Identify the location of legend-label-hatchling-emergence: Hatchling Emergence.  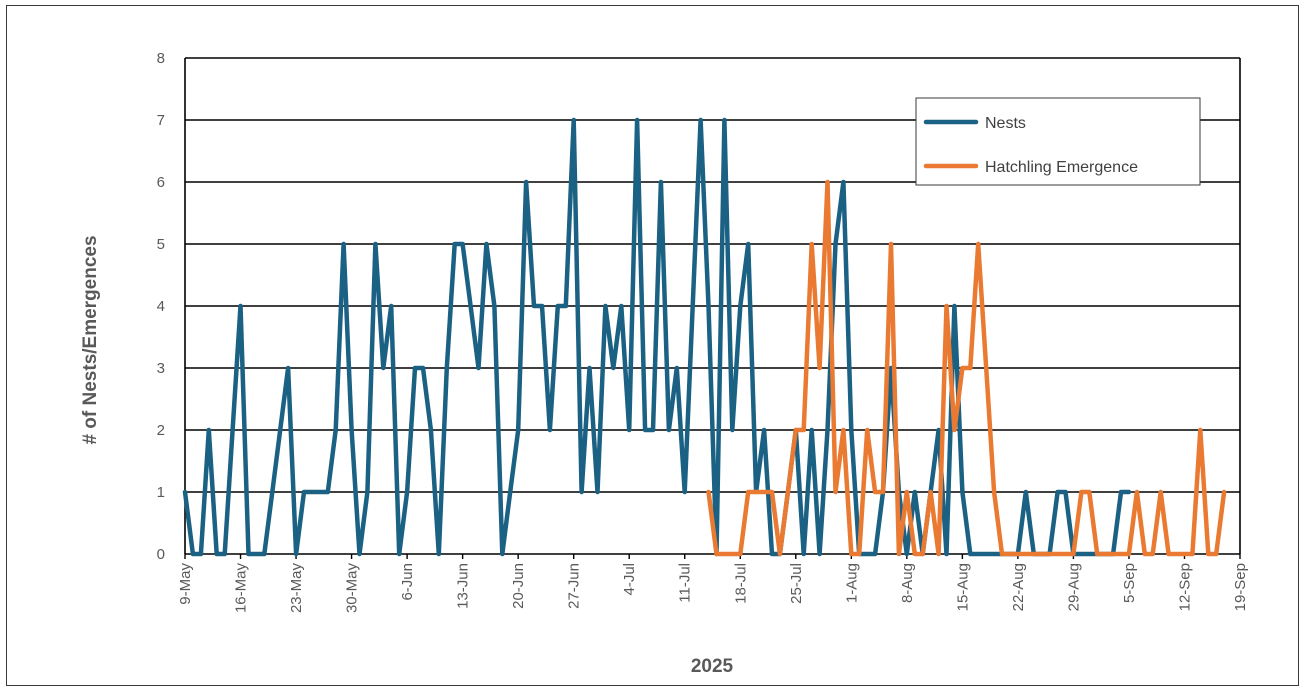
(1061, 167).